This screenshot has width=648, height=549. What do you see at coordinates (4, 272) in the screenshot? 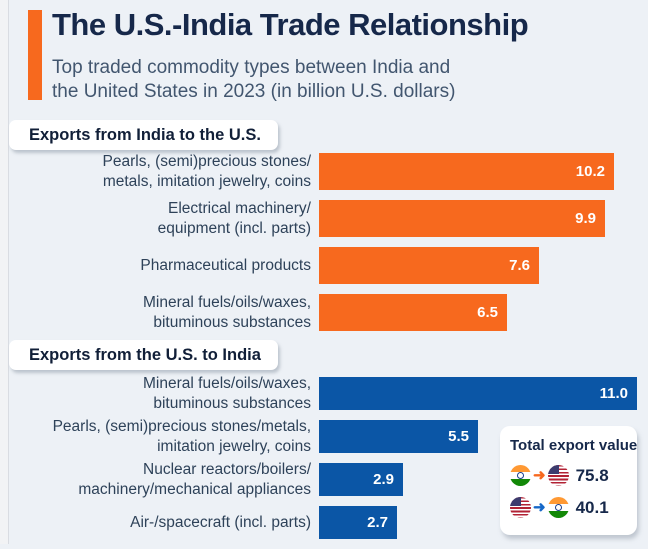
I see `page-left-edge` at bounding box center [4, 272].